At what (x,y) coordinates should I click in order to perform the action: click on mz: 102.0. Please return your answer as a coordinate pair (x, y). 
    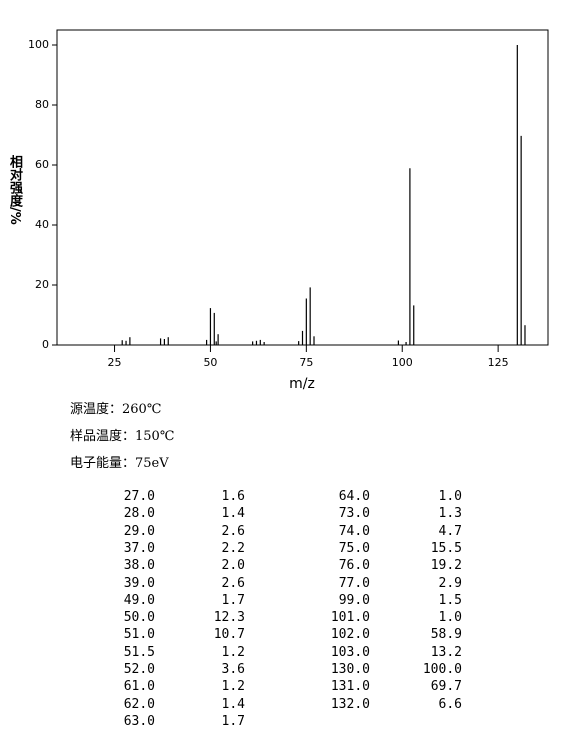
    Looking at the image, I should click on (350, 635).